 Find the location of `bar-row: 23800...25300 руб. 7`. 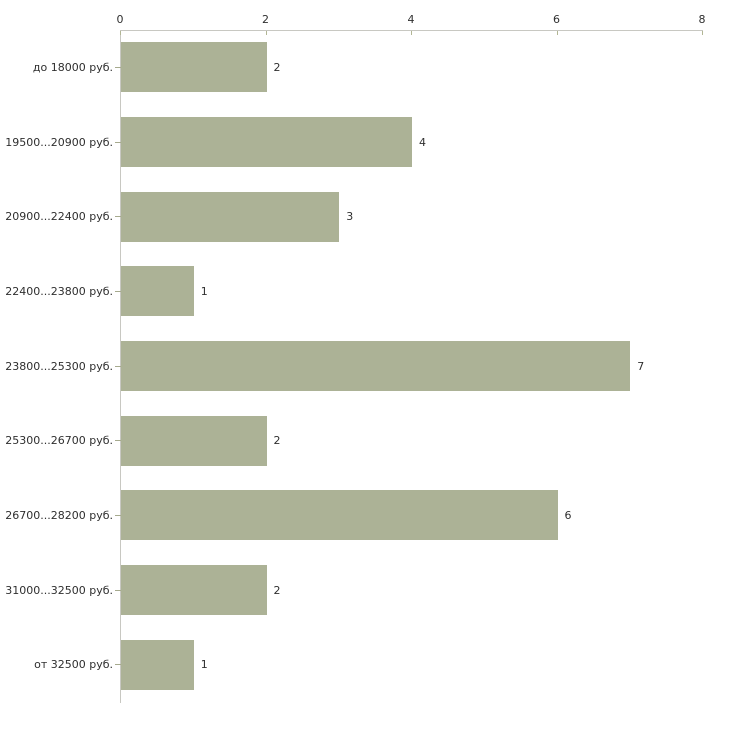

bar-row: 23800...25300 руб. 7 is located at coordinates (365, 366).